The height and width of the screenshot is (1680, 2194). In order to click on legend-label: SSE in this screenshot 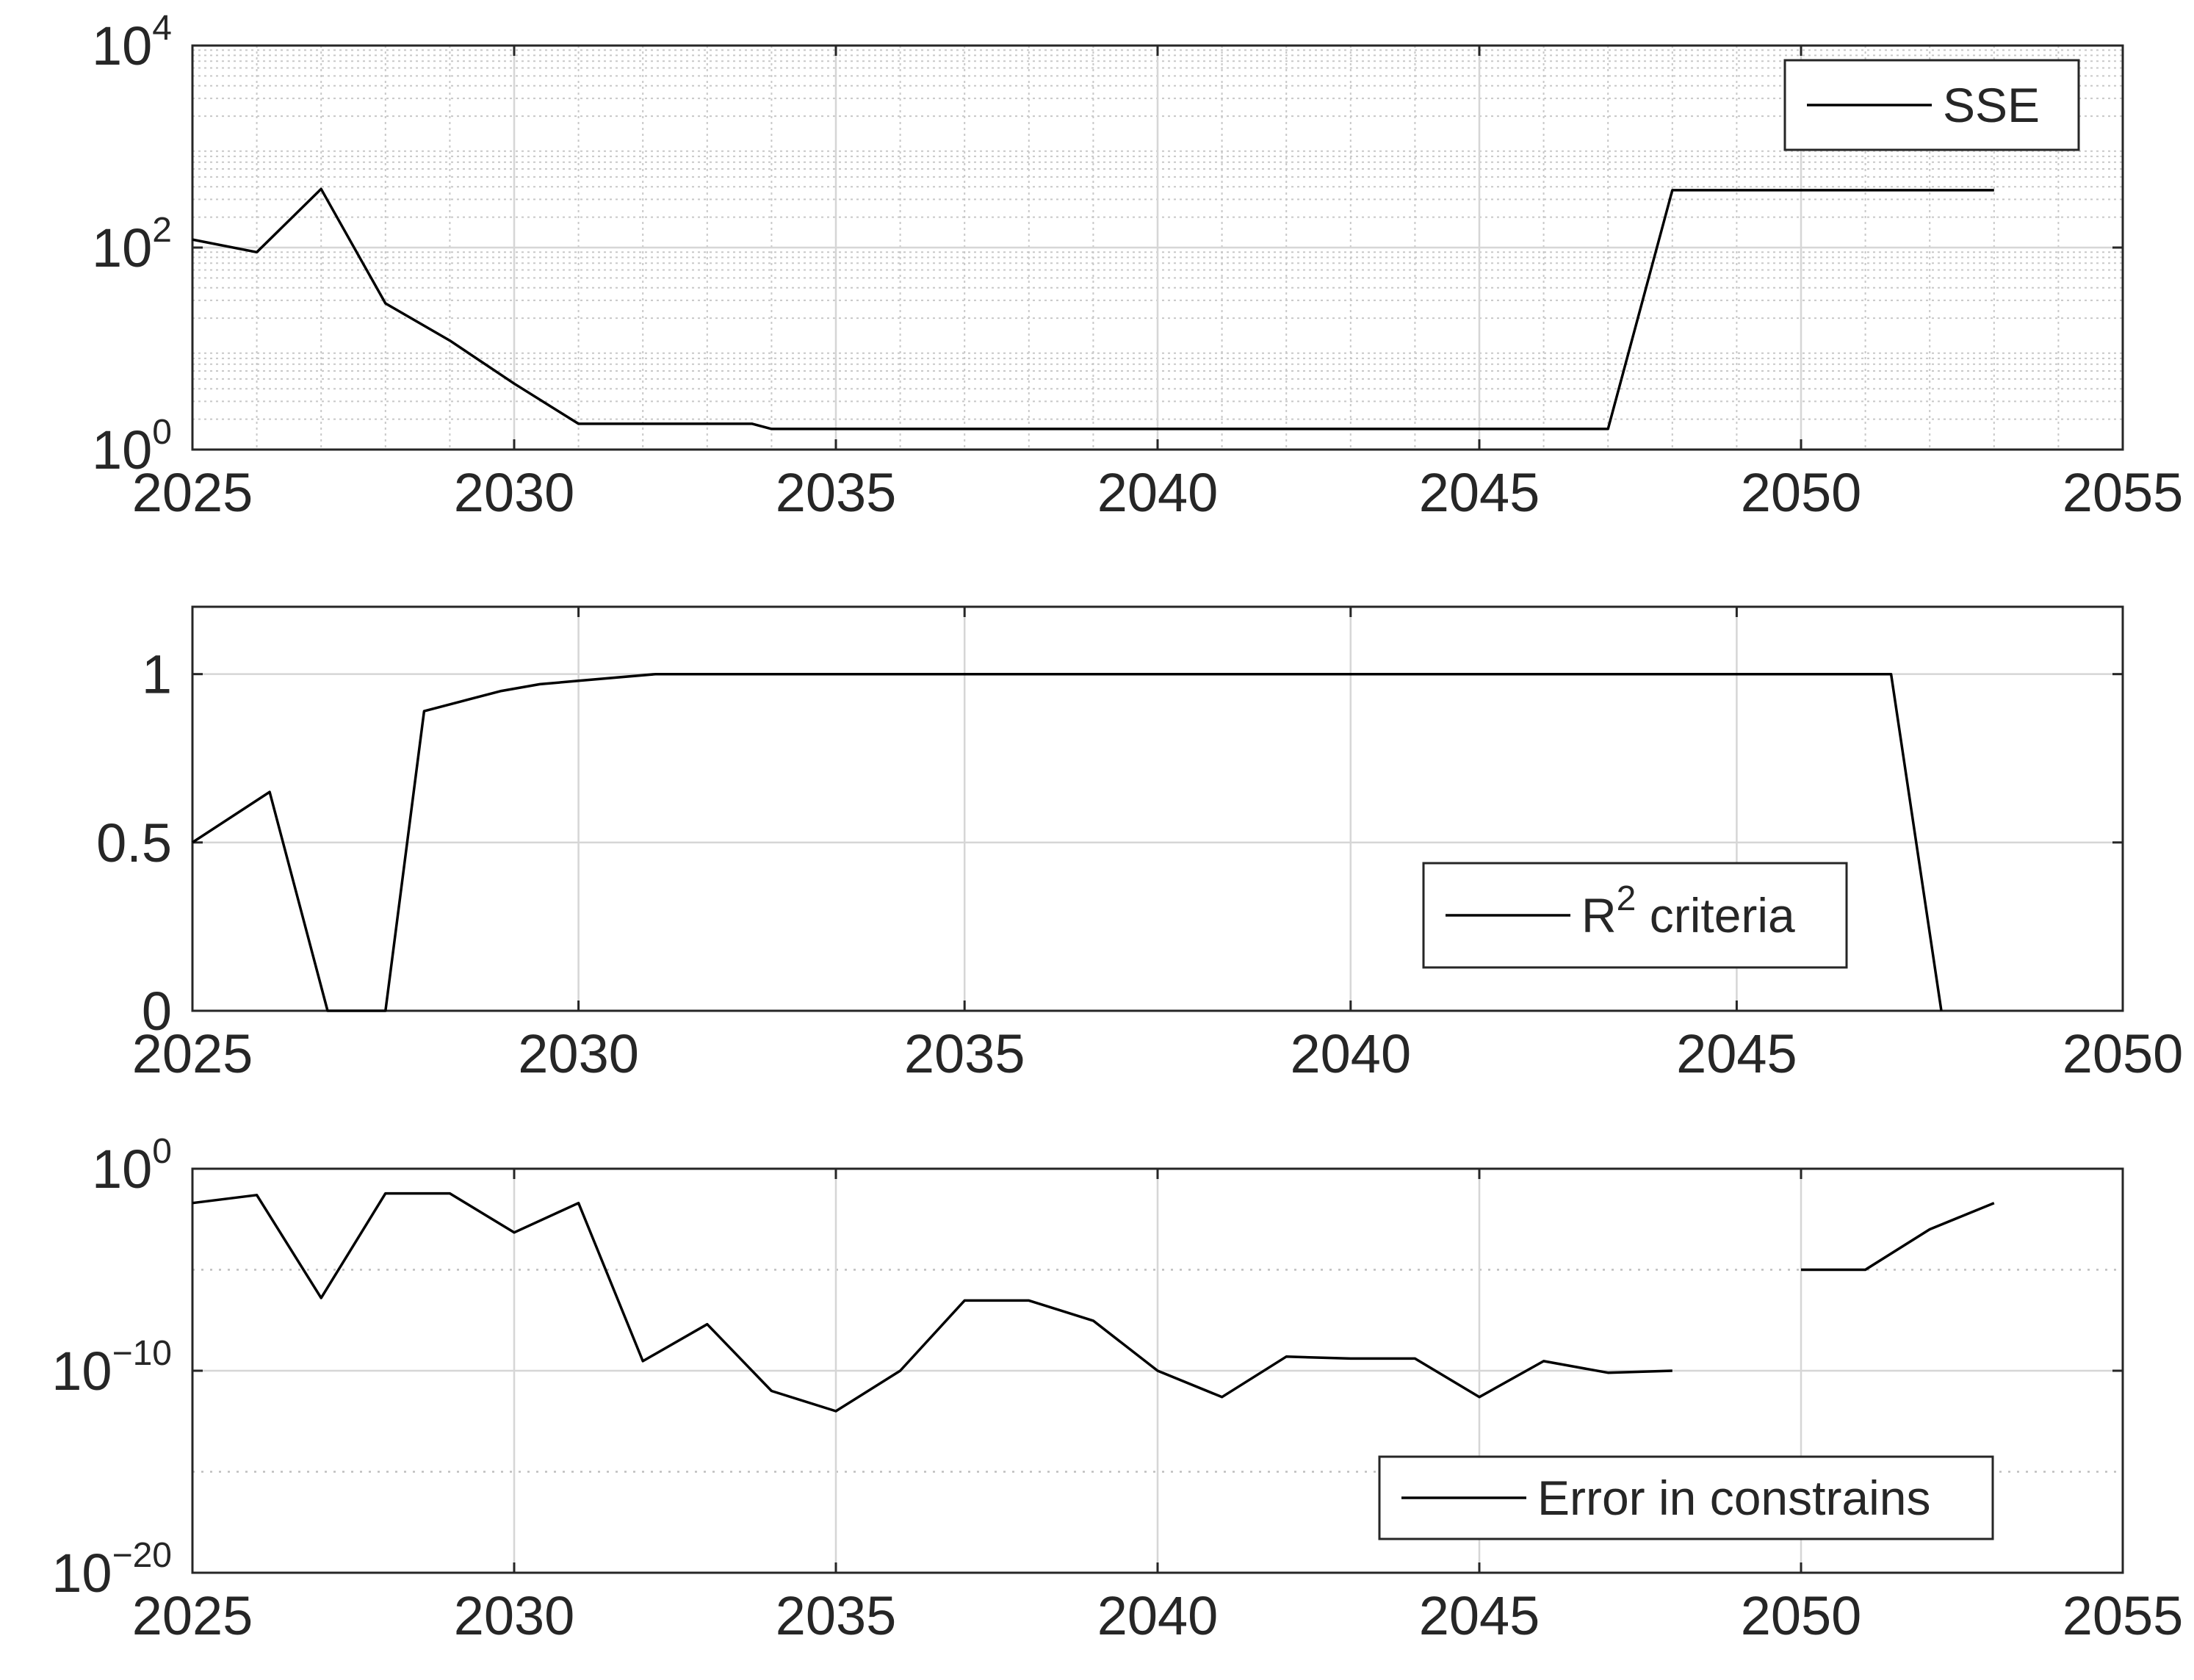, I will do `click(1992, 105)`.